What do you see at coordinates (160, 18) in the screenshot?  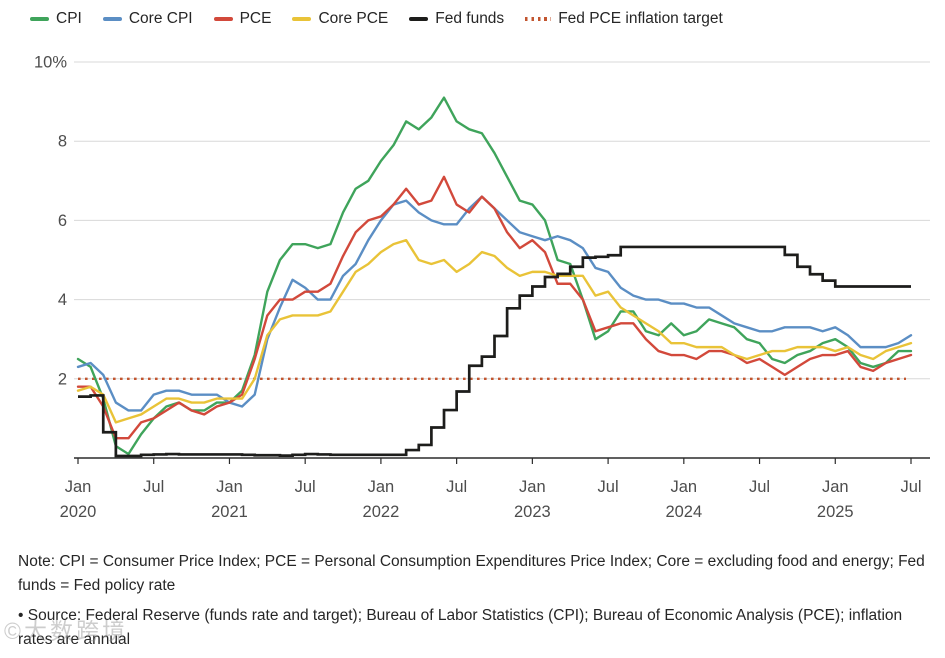 I see `legend-label: Core CPI` at bounding box center [160, 18].